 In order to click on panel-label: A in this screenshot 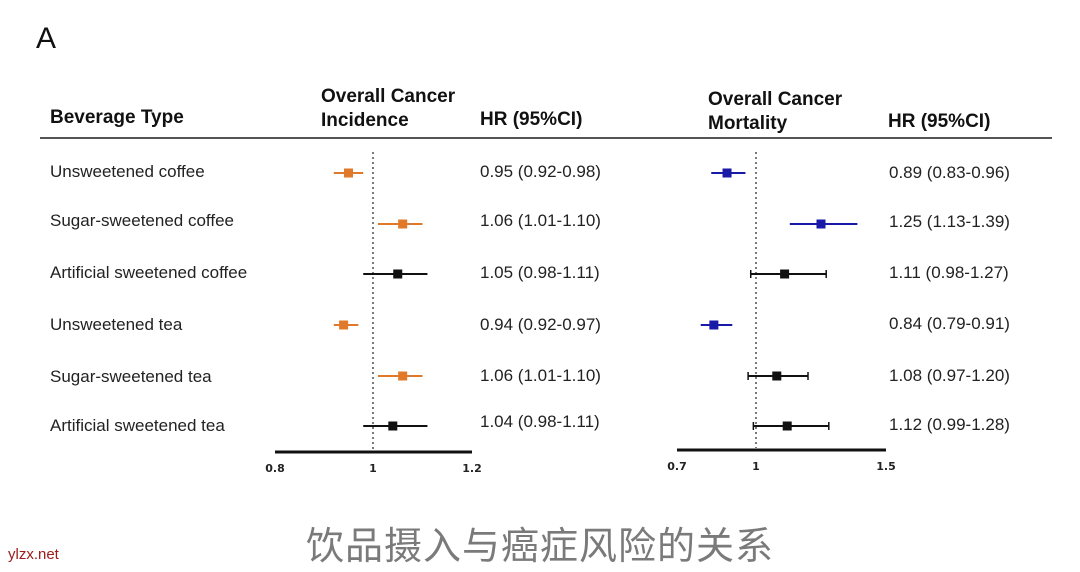, I will do `click(46, 38)`.